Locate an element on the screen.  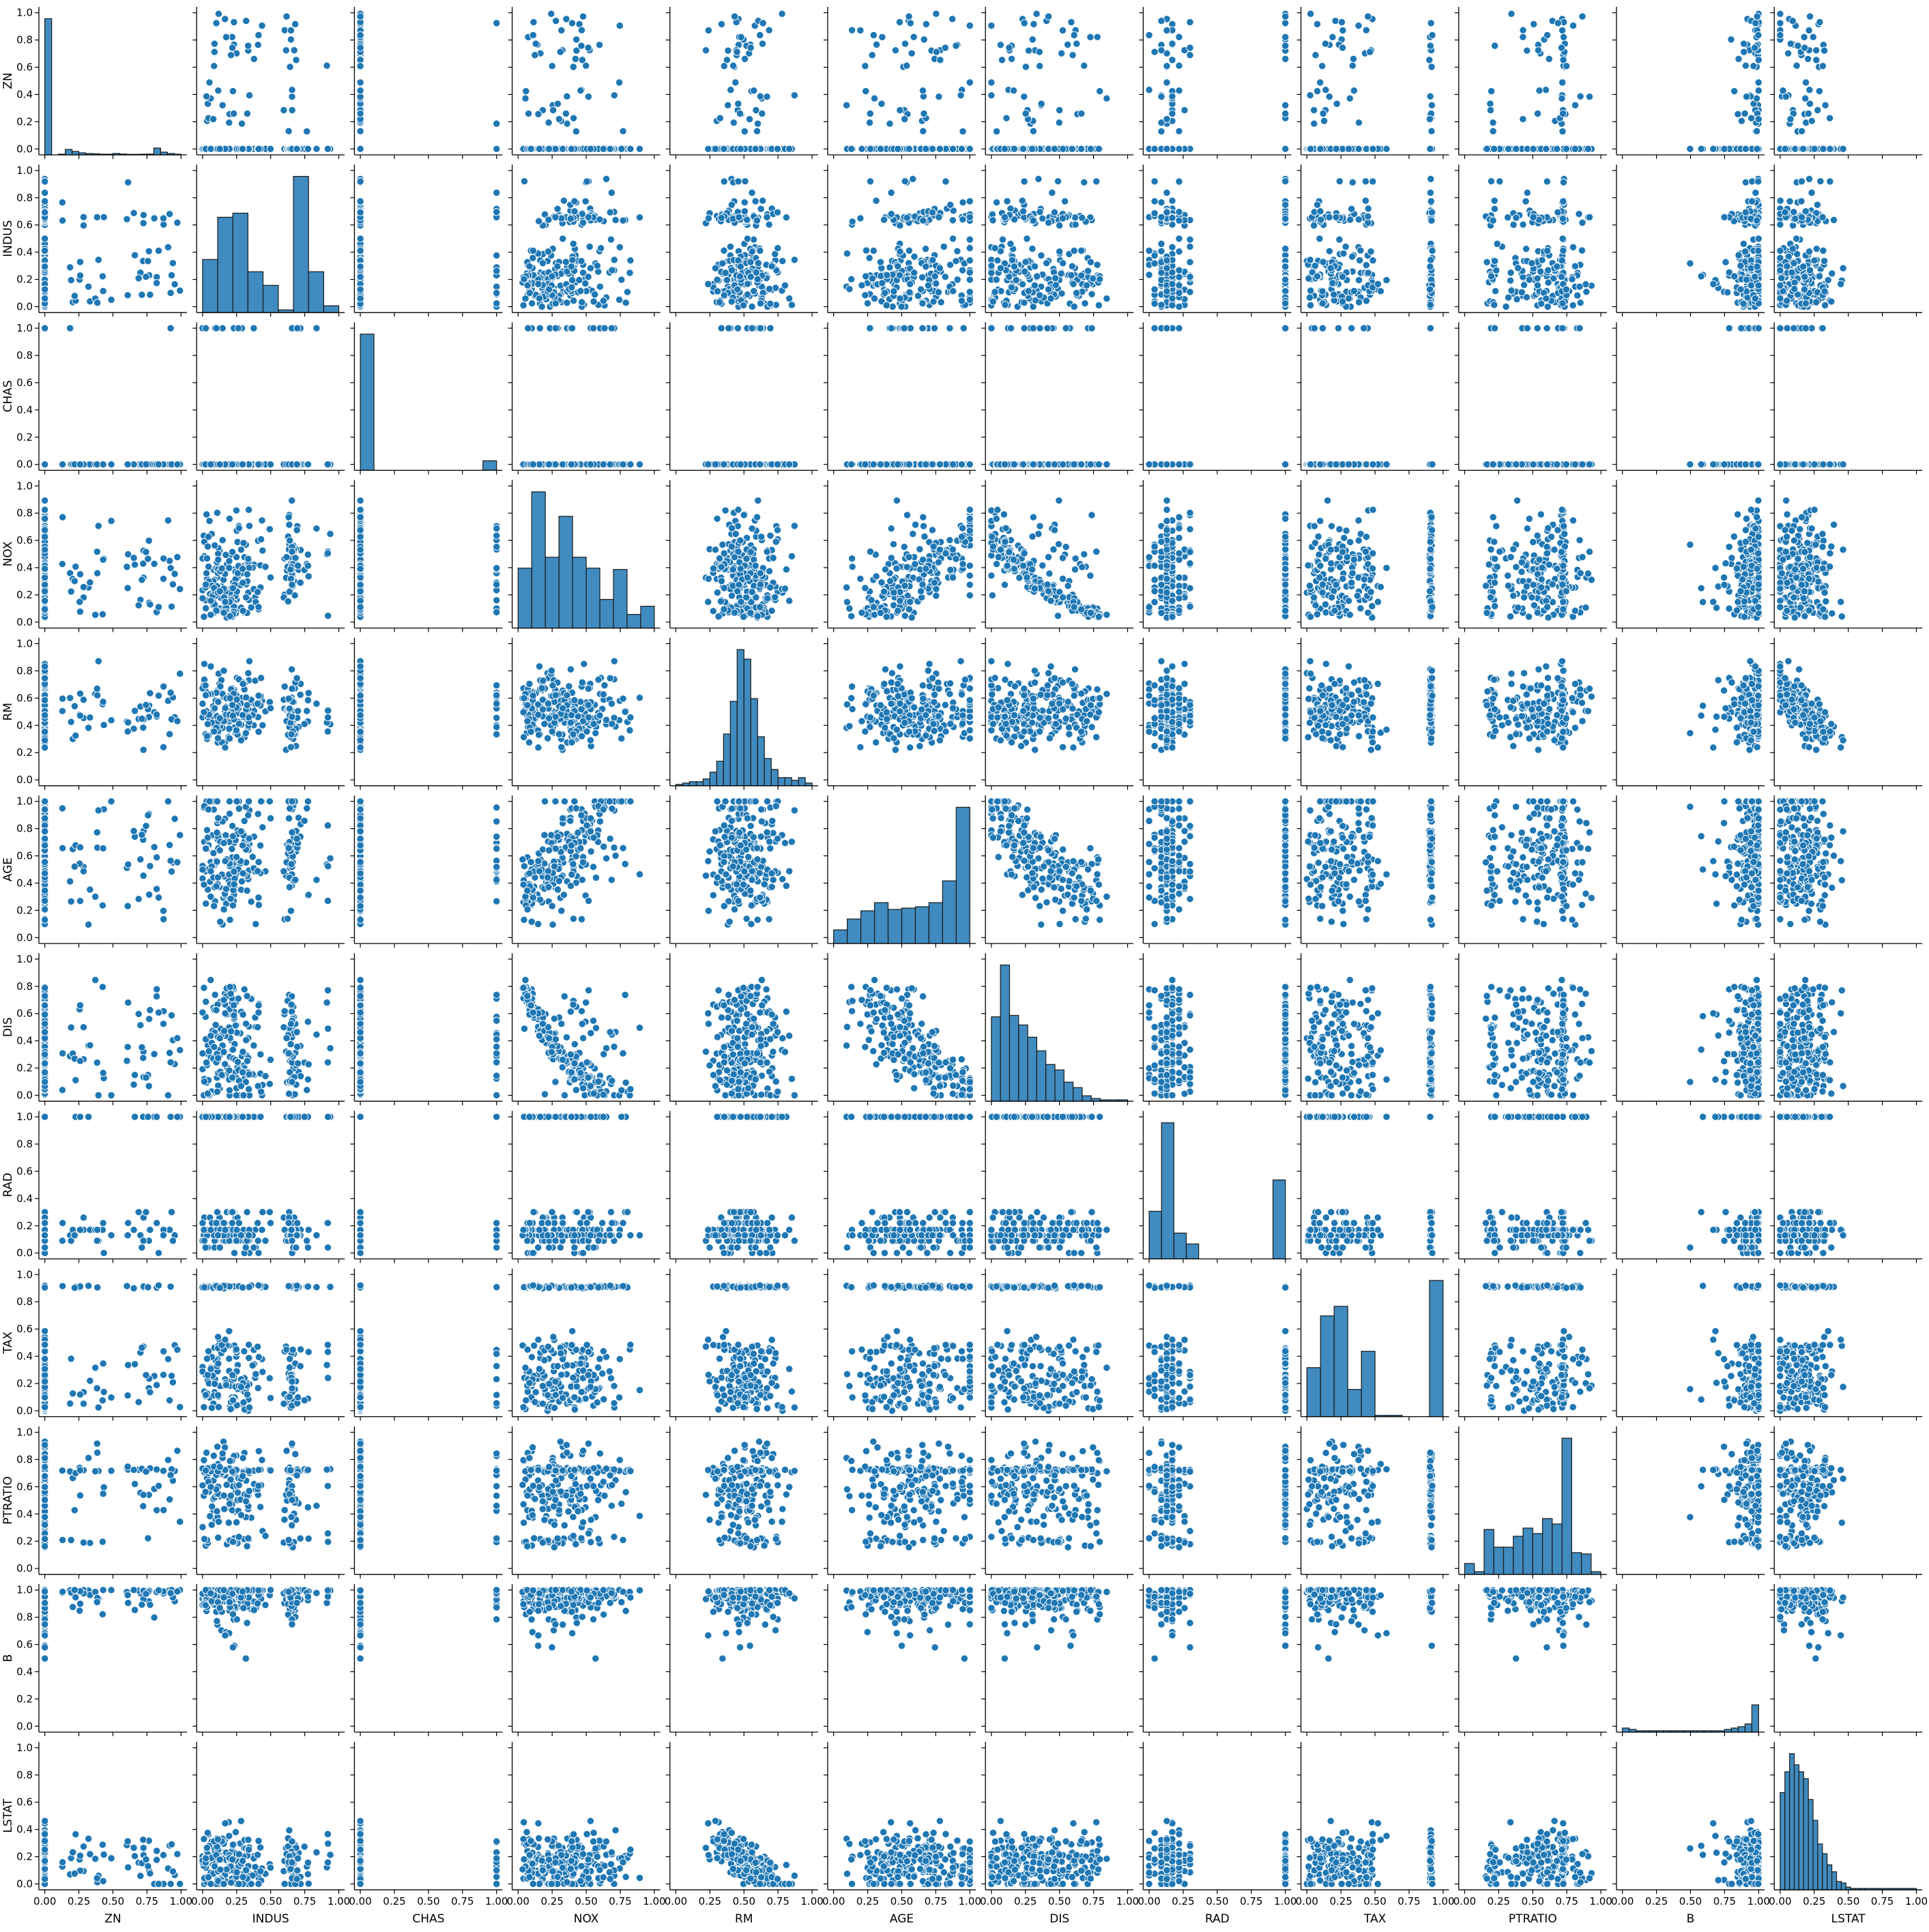
panel-zn-vs-nox is located at coordinates (585, 83).